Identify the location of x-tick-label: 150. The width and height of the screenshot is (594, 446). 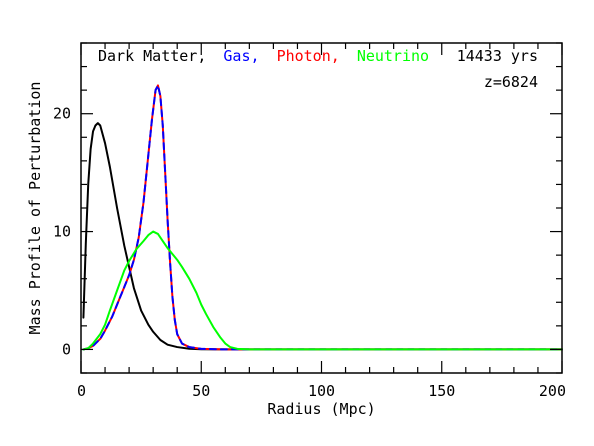
(441, 391).